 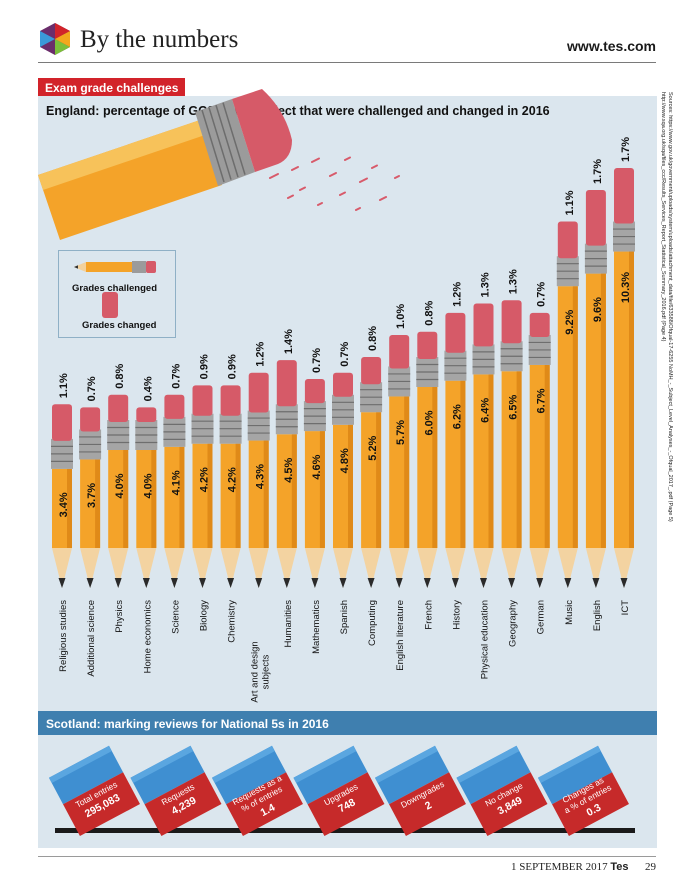 I want to click on changed-label: 0.7%, so click(x=92, y=388).